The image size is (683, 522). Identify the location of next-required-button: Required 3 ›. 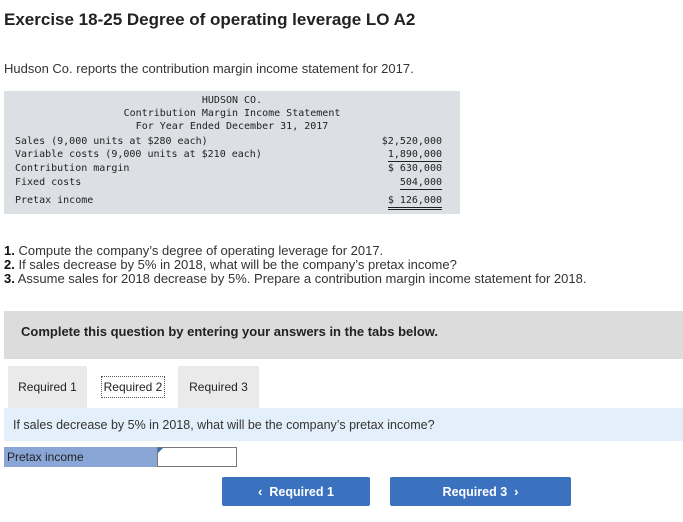
(480, 491).